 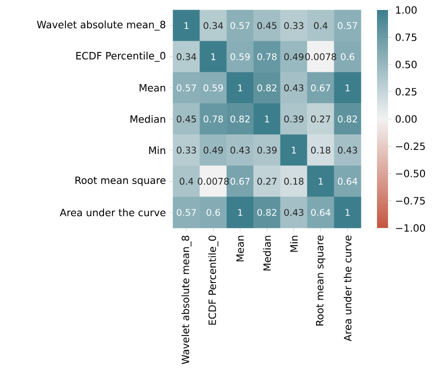 I want to click on y-tick-label: Area under the curve, so click(x=113, y=212).